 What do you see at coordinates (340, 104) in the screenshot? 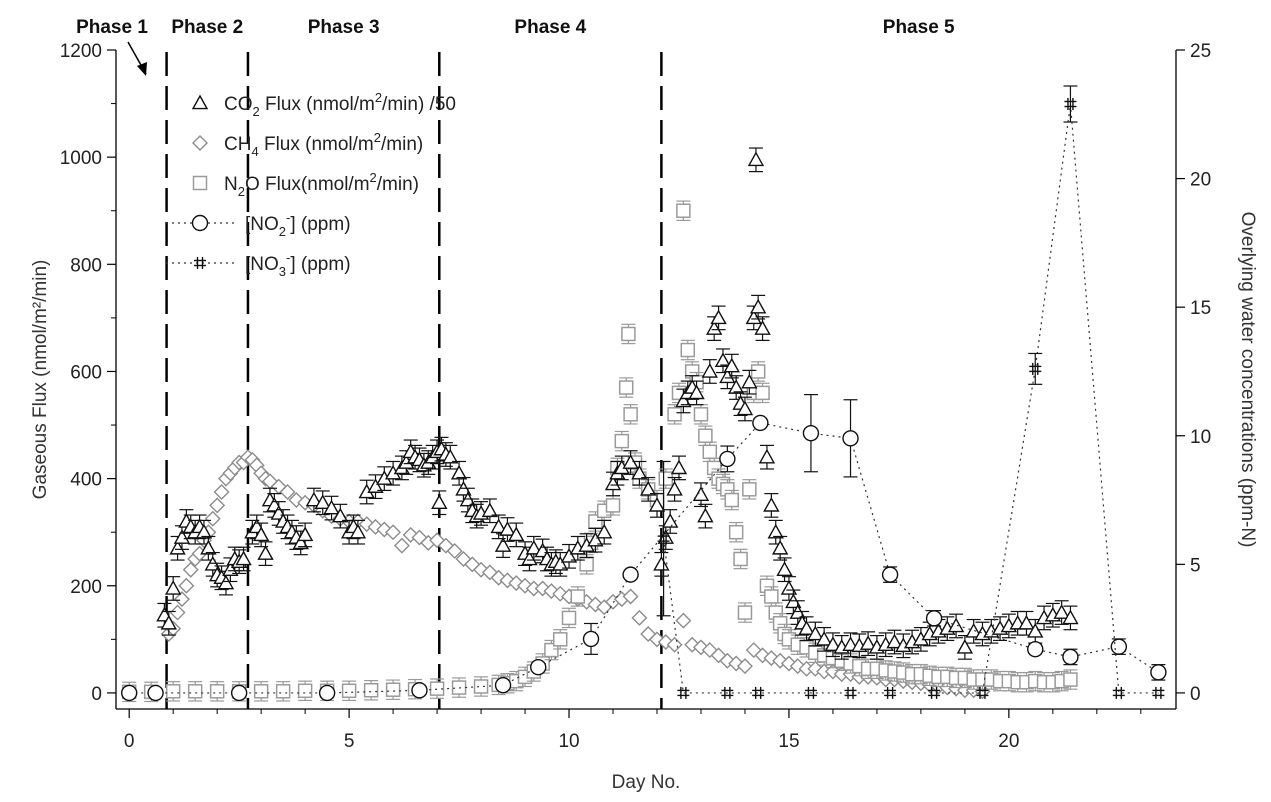
I see `legend-label: CO2 Flux (nmol/m2/min) /50` at bounding box center [340, 104].